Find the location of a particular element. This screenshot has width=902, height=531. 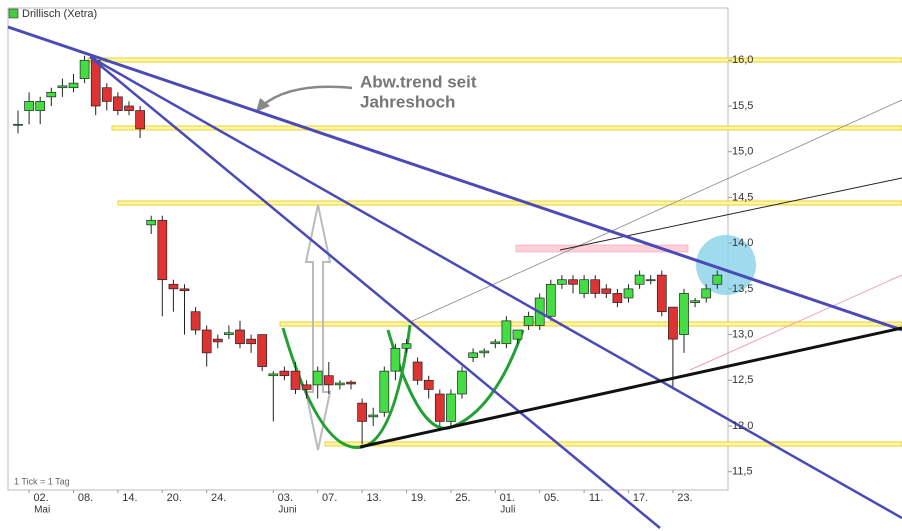

x-tick-label: 11. is located at coordinates (596, 498).